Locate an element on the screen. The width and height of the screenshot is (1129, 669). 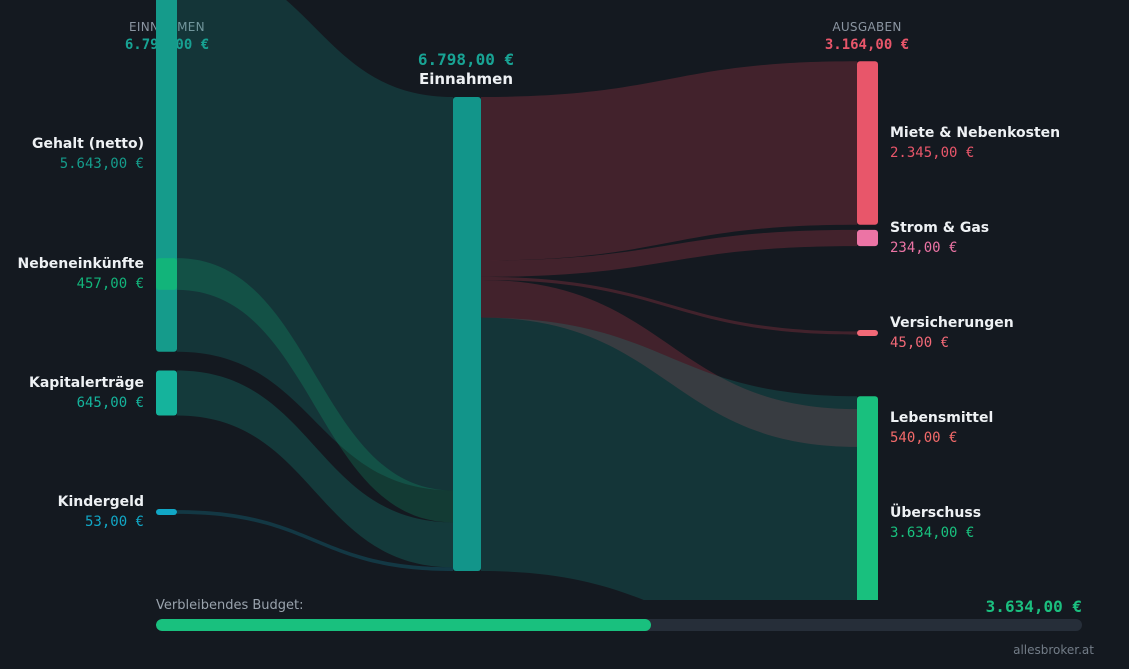
center-amount: 6.798,00 € is located at coordinates (466, 59).